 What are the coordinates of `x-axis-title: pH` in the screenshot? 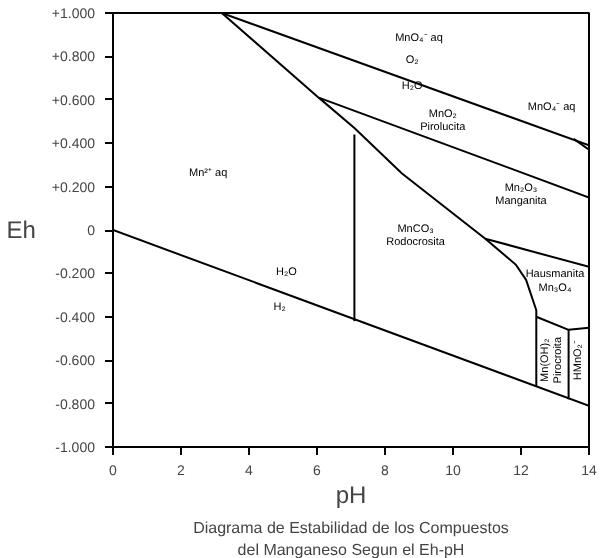 It's located at (351, 495).